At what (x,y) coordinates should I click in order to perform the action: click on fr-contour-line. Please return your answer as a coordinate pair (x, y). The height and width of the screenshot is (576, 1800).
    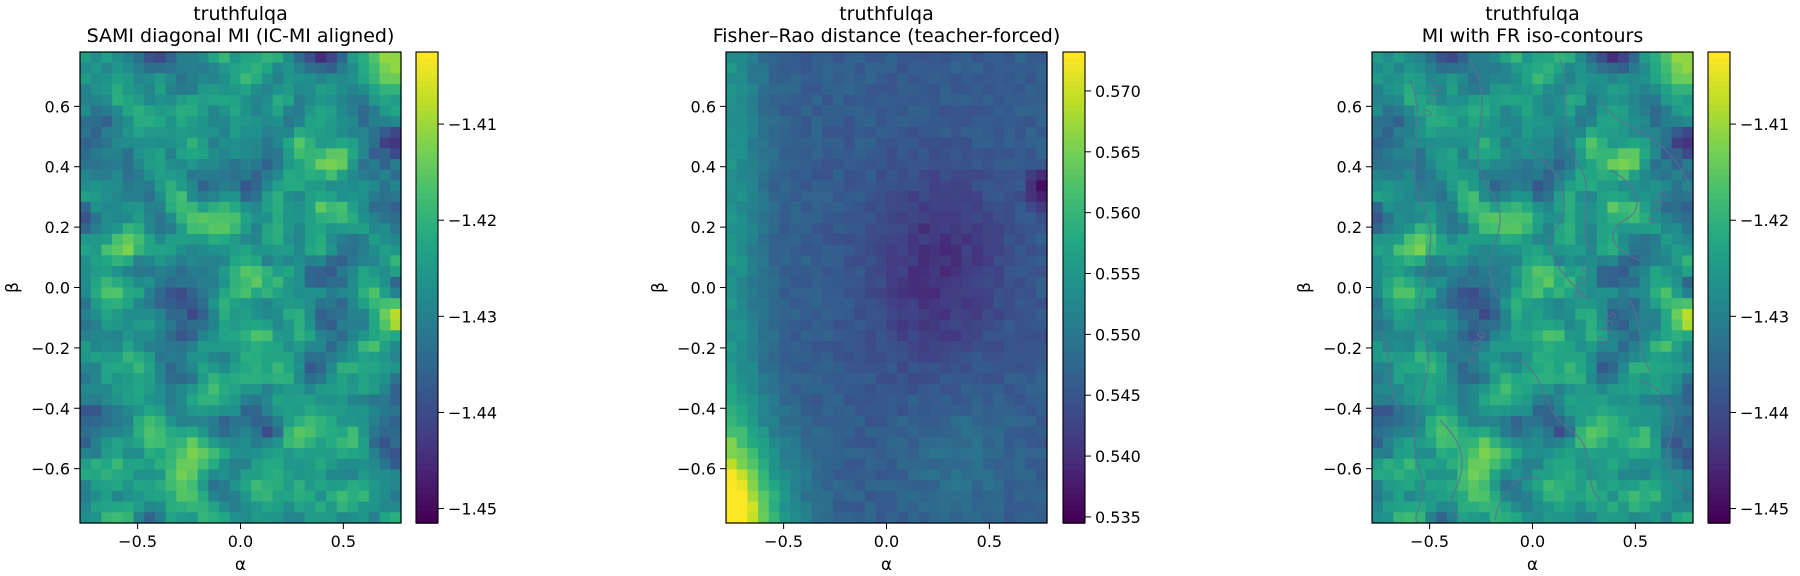
    Looking at the image, I should click on (1666, 437).